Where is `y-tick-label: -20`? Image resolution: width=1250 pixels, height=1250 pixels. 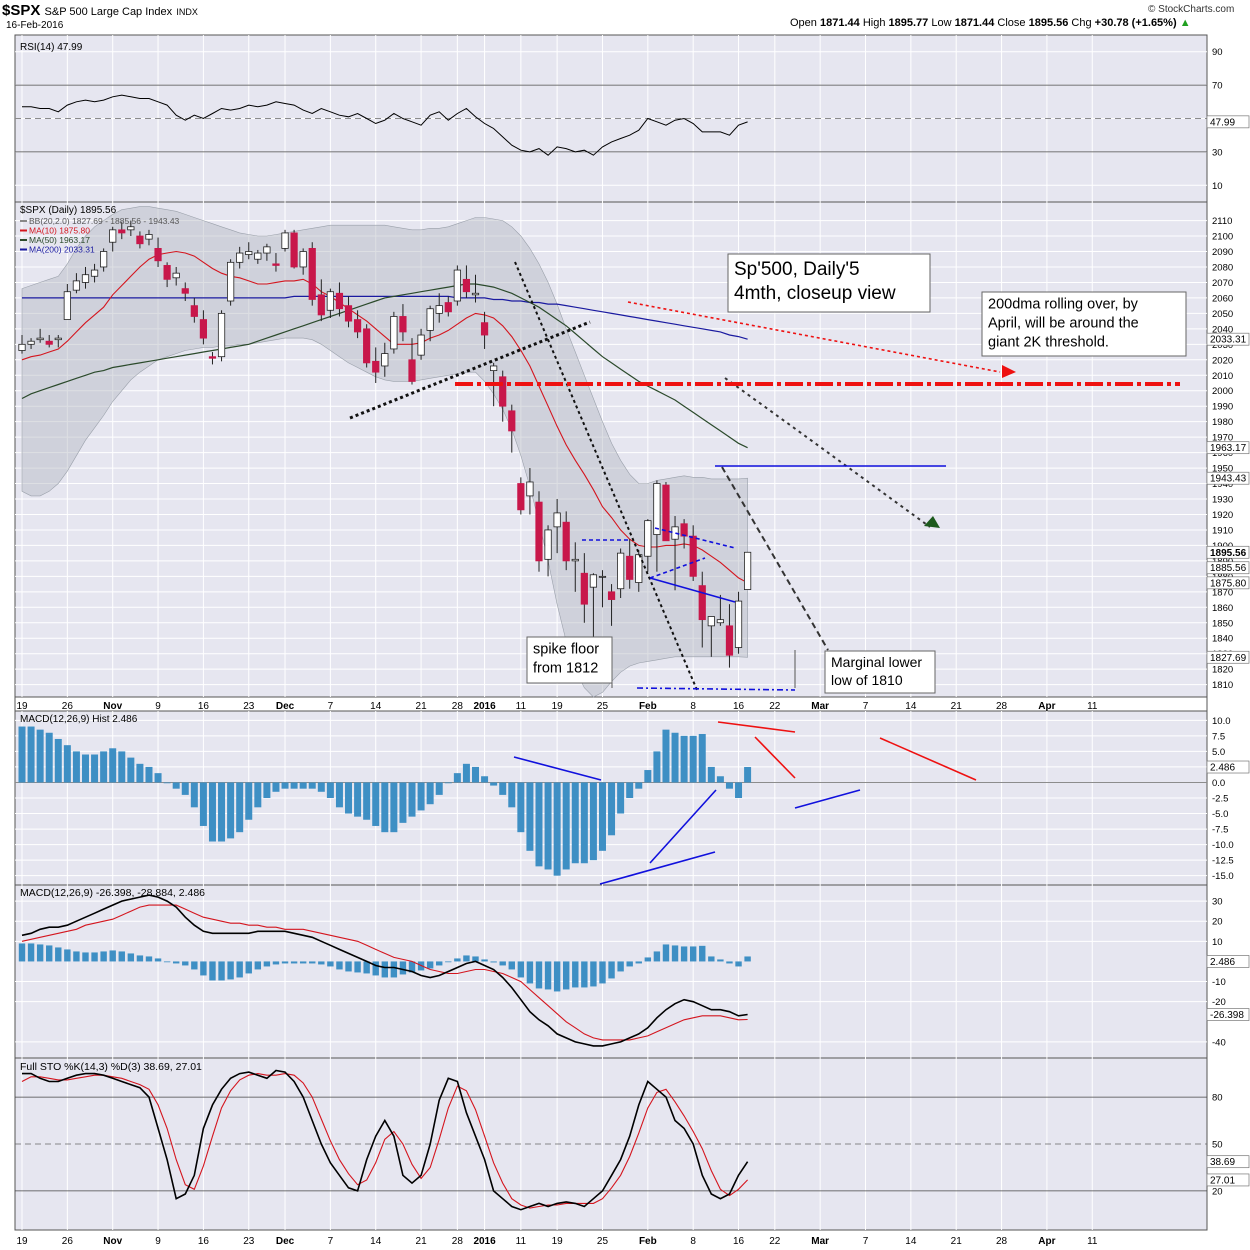
y-tick-label: -20 is located at coordinates (1219, 1002).